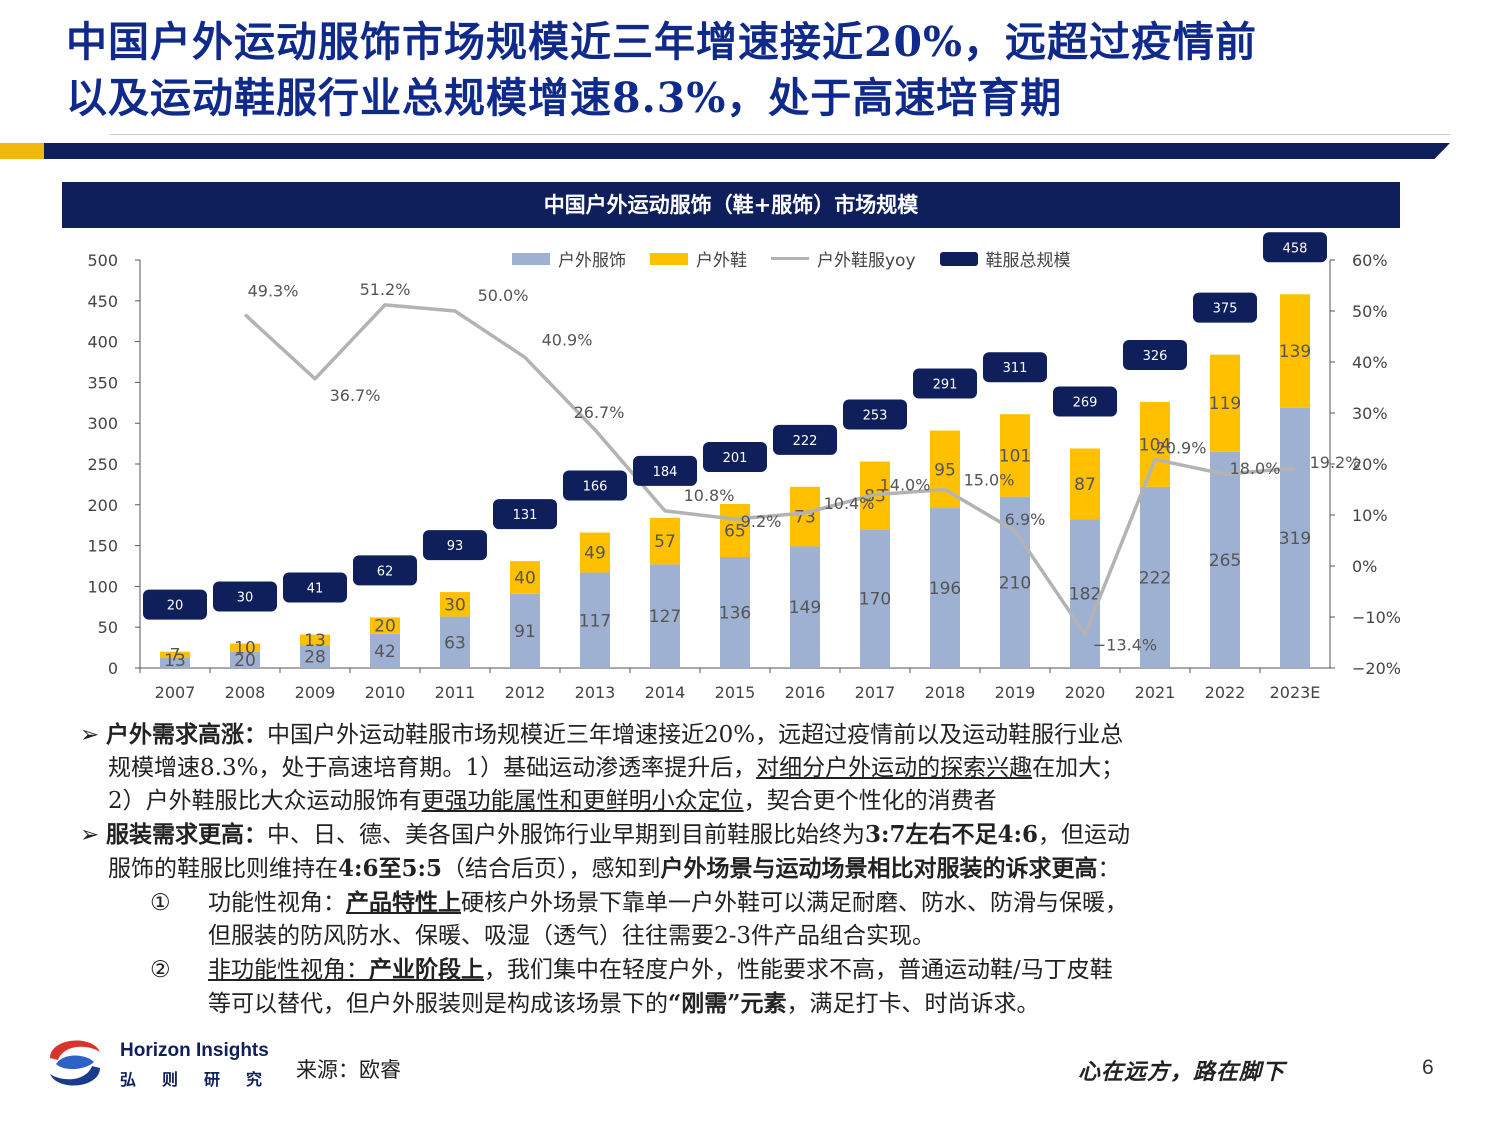 Image resolution: width=1500 pixels, height=1125 pixels. Describe the element at coordinates (455, 692) in the screenshot. I see `x-tick-label: 2011` at that location.